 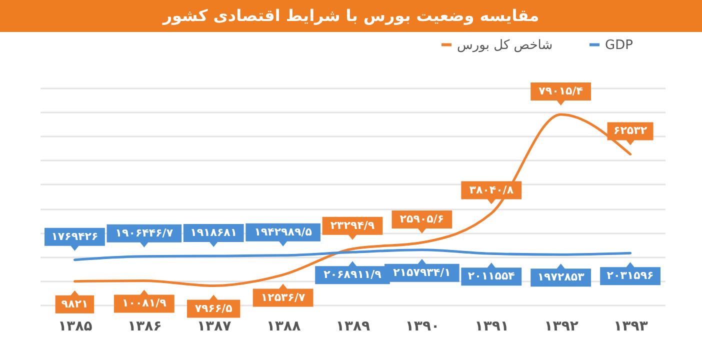 What do you see at coordinates (75, 326) in the screenshot?
I see `x-tick-label: ۱۳۸۵` at bounding box center [75, 326].